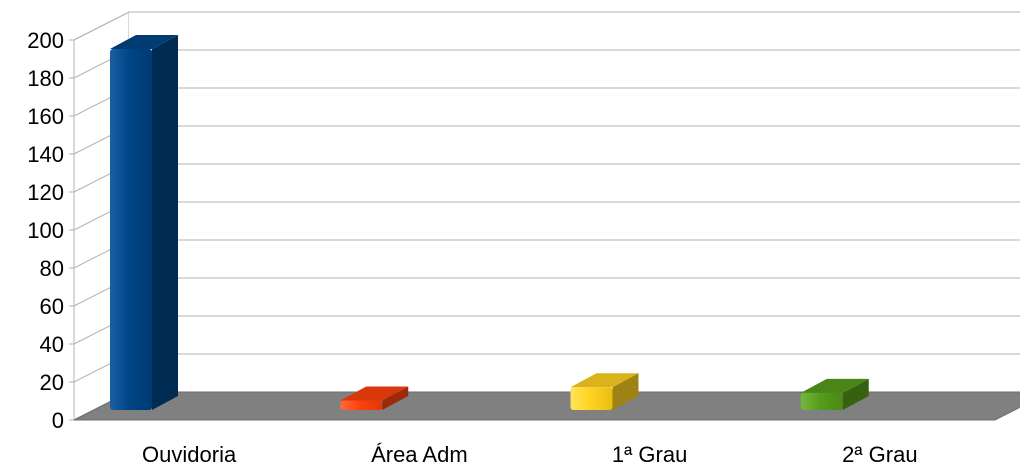 This screenshot has width=1020, height=466. I want to click on y-tick-label: 160, so click(45, 116).